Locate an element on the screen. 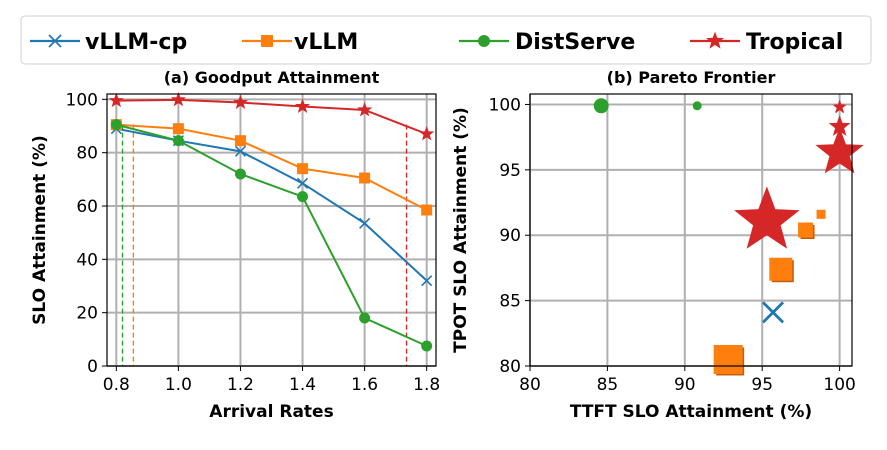  y-tick-label: 90 is located at coordinates (510, 236).